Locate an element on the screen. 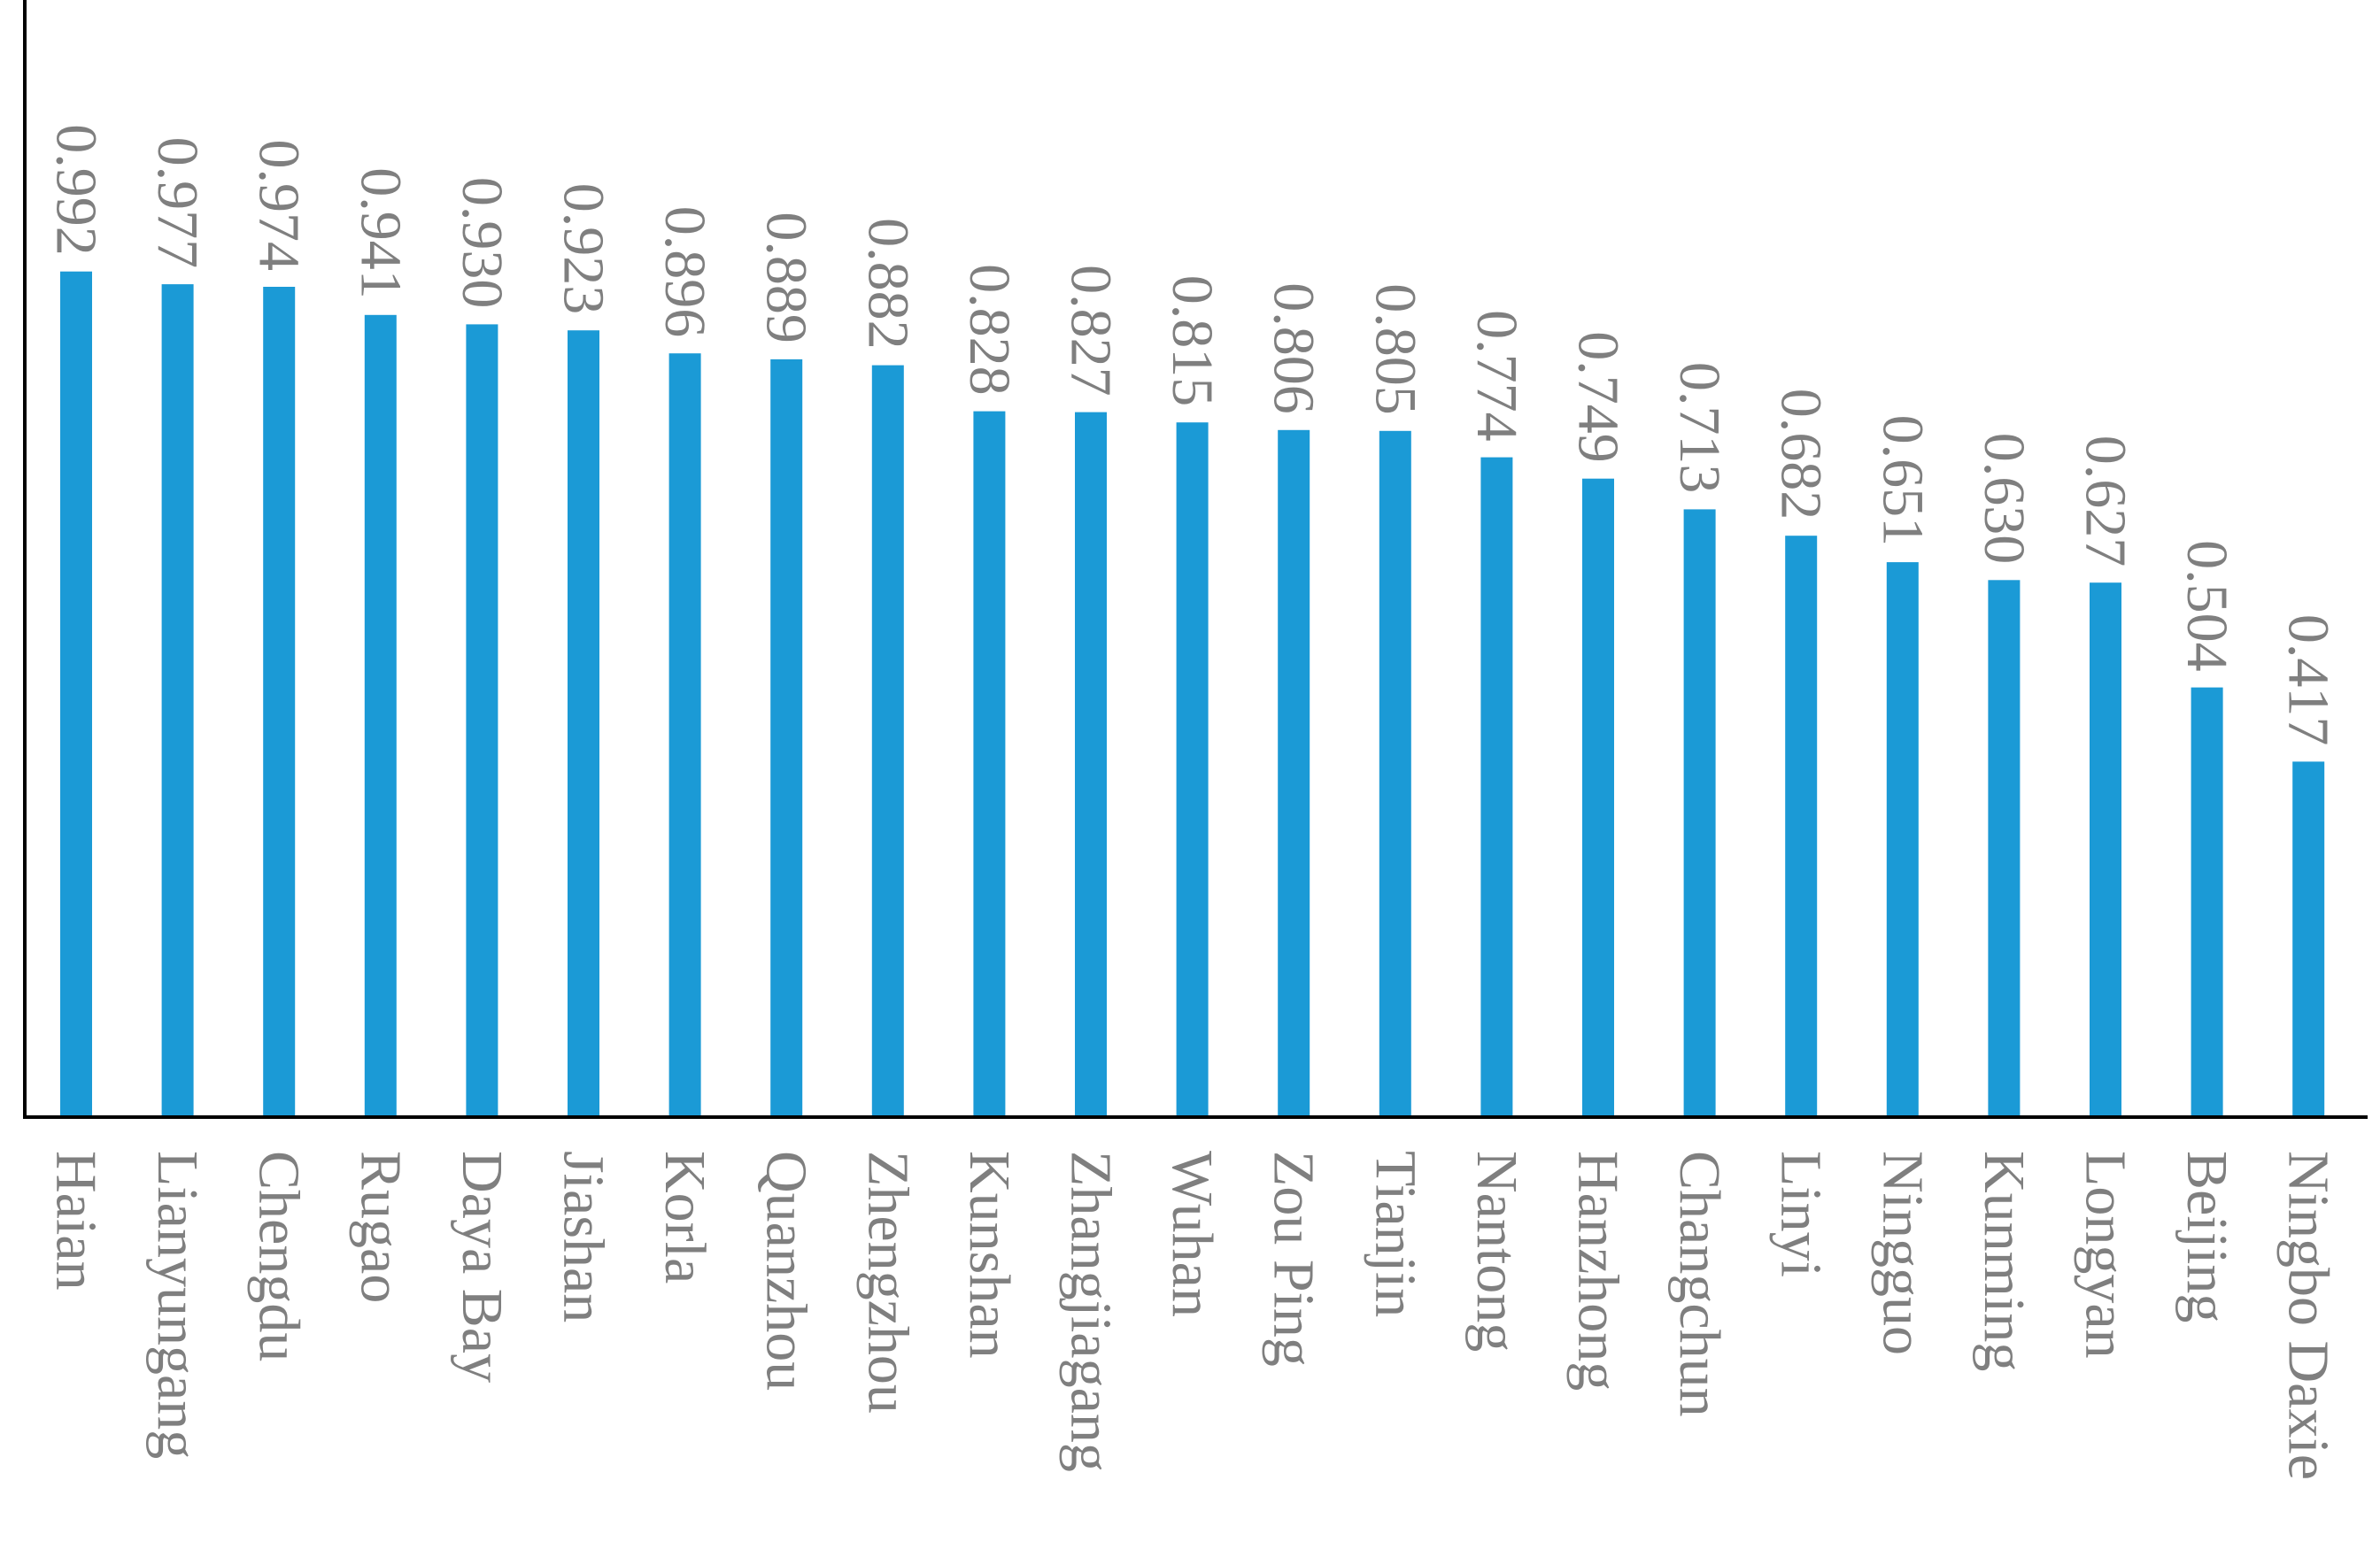 The width and height of the screenshot is (2380, 1542). category-label-changchun: Changchun is located at coordinates (1699, 1284).